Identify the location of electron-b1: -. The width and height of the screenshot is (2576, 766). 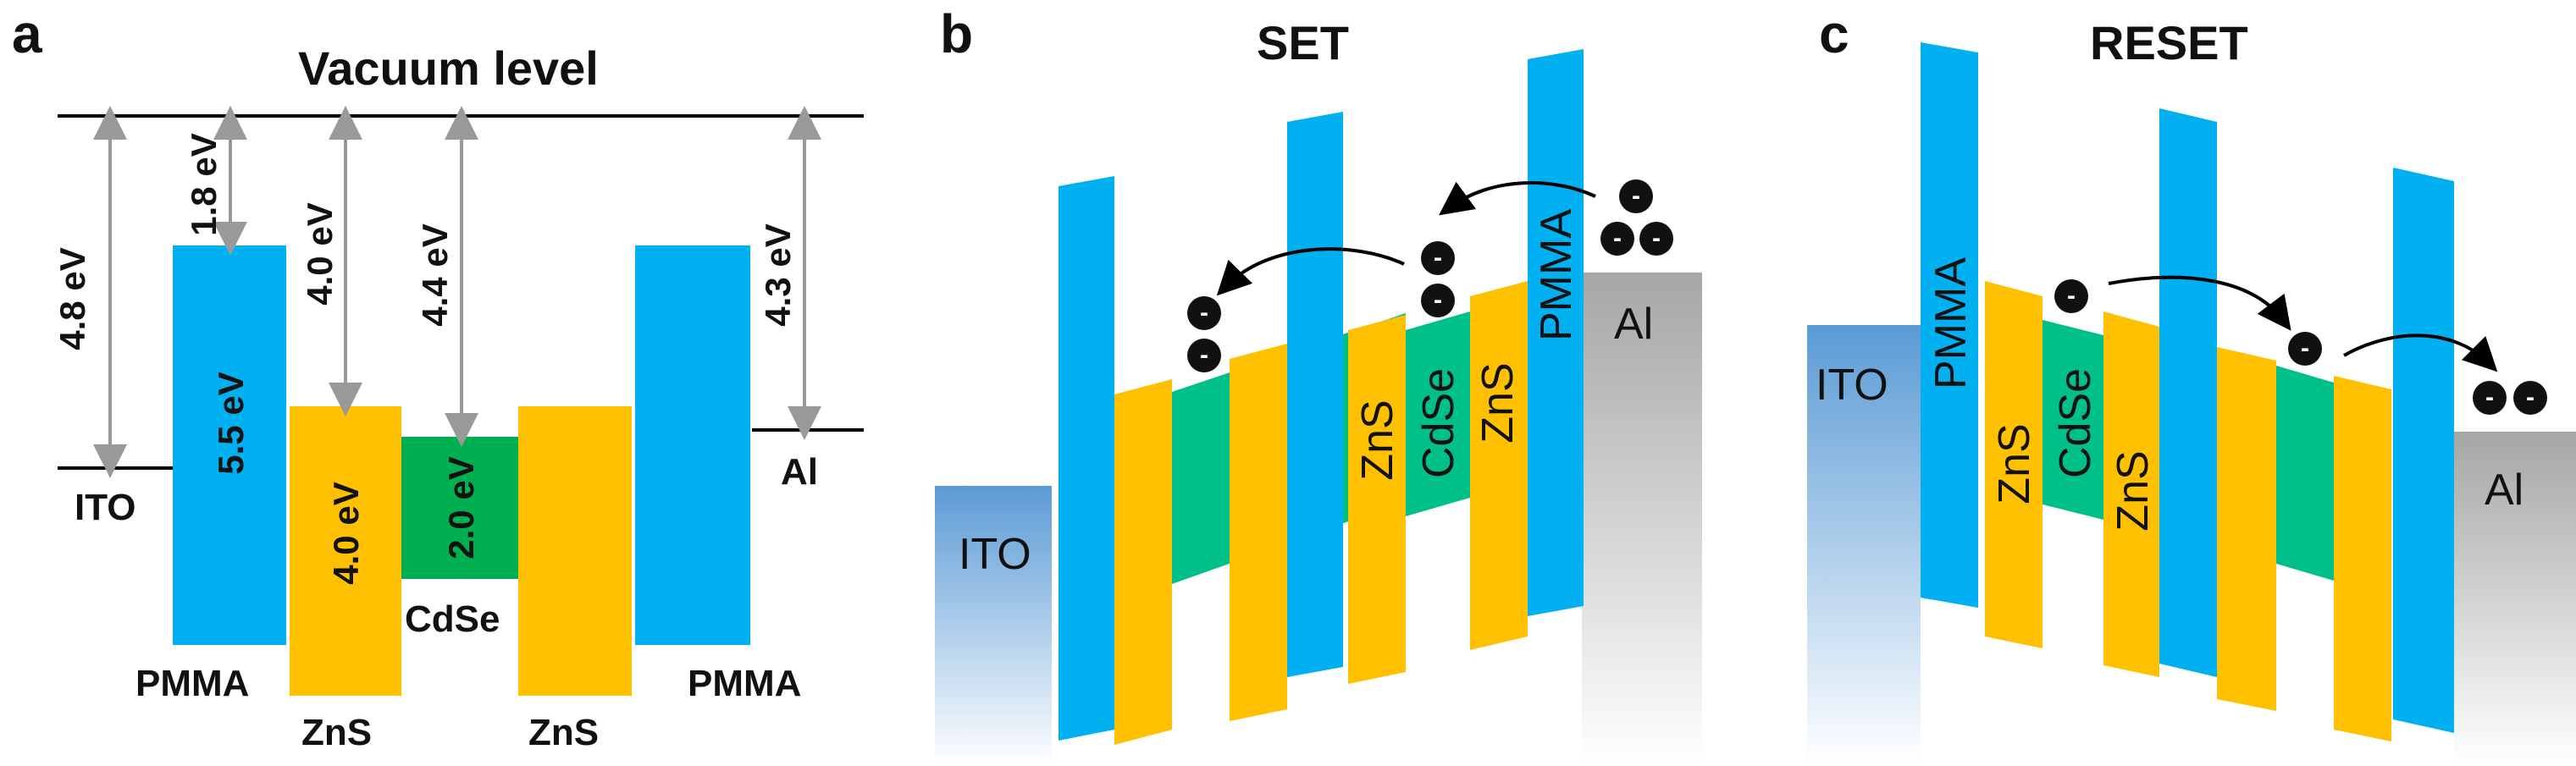
(1204, 313).